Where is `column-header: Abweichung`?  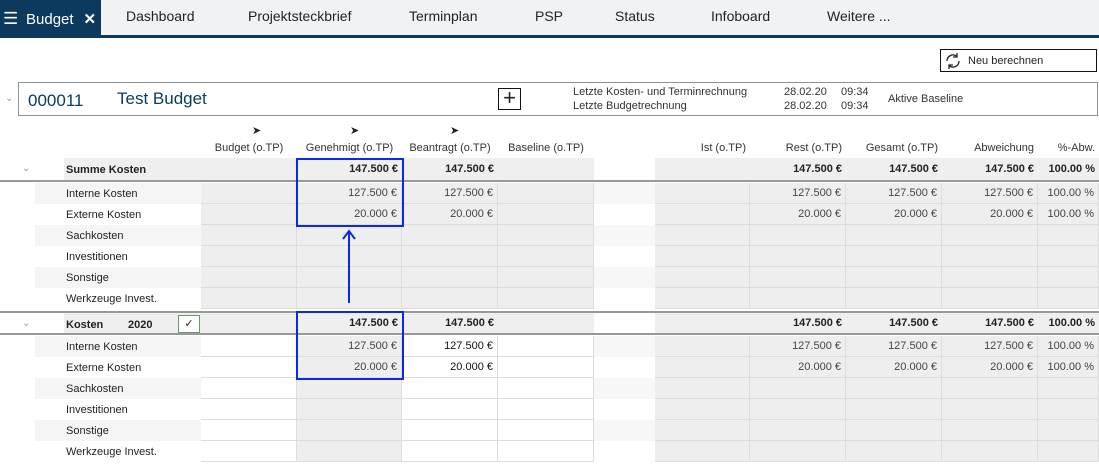 column-header: Abweichung is located at coordinates (1004, 148).